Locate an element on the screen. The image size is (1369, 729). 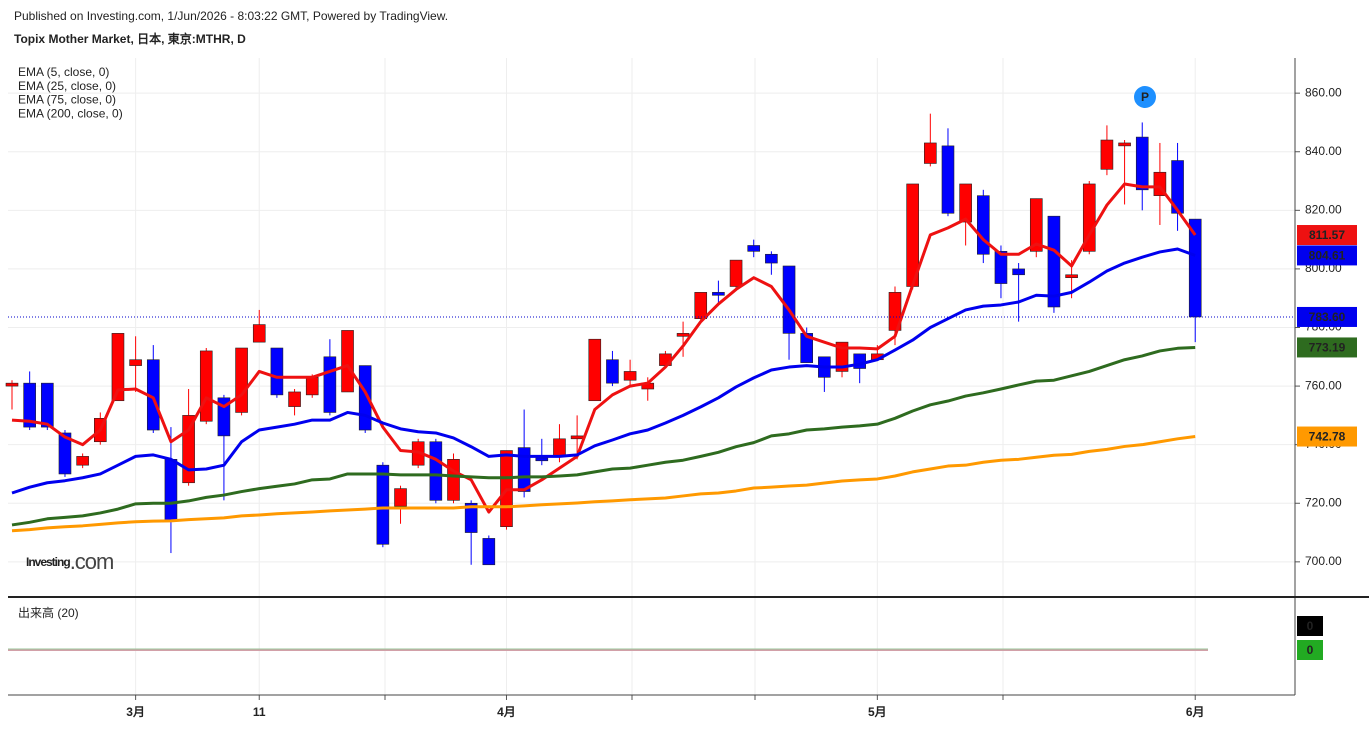
price-badge-label: 811.57 is located at coordinates (1327, 235).